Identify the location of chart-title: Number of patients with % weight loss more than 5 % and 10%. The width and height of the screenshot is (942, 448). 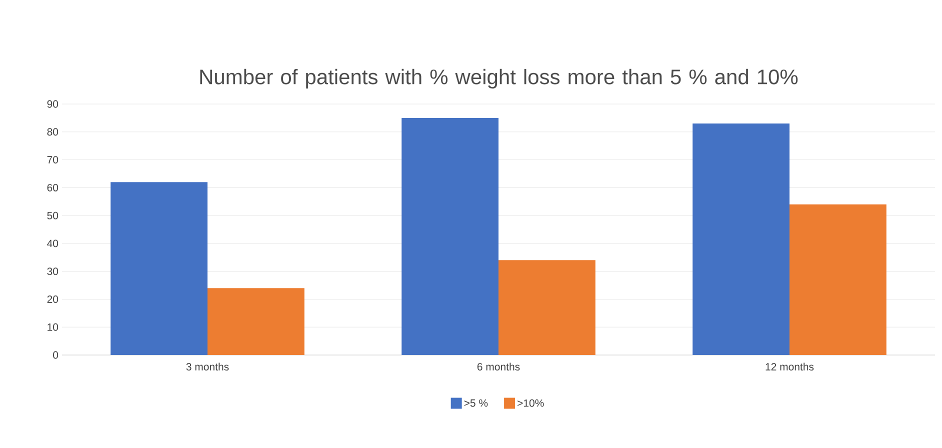
(499, 78).